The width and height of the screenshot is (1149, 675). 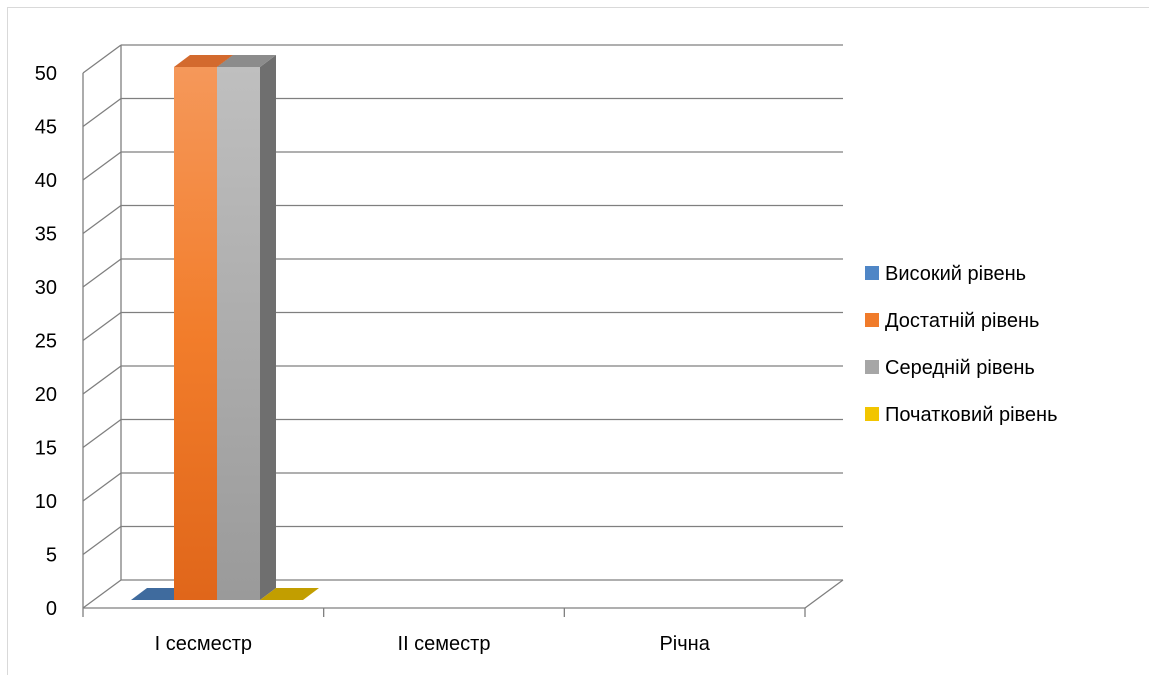 I want to click on y-tick-label: 0, so click(x=51, y=609).